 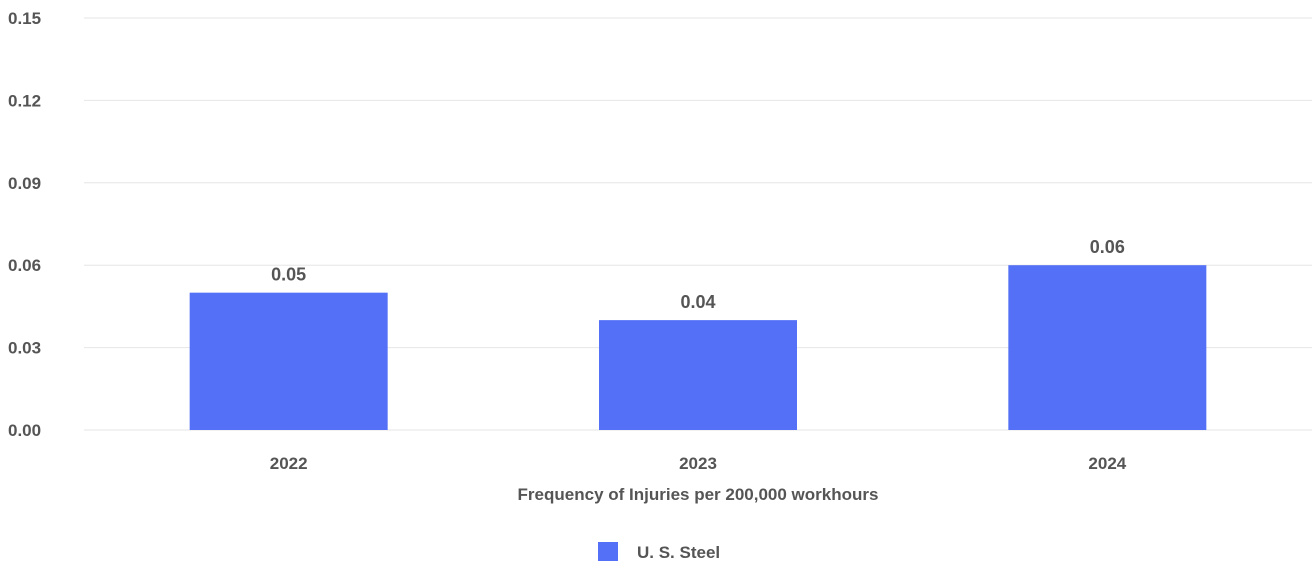 I want to click on y-tick-label: 0.06, so click(x=24, y=265).